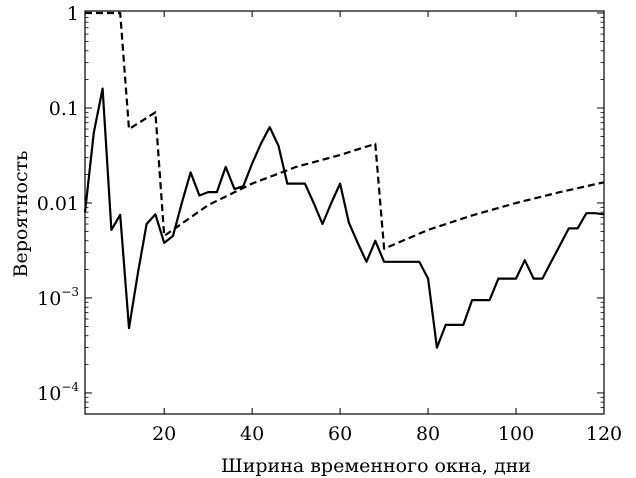  What do you see at coordinates (21, 214) in the screenshot?
I see `y-axis-title: Вероятность` at bounding box center [21, 214].